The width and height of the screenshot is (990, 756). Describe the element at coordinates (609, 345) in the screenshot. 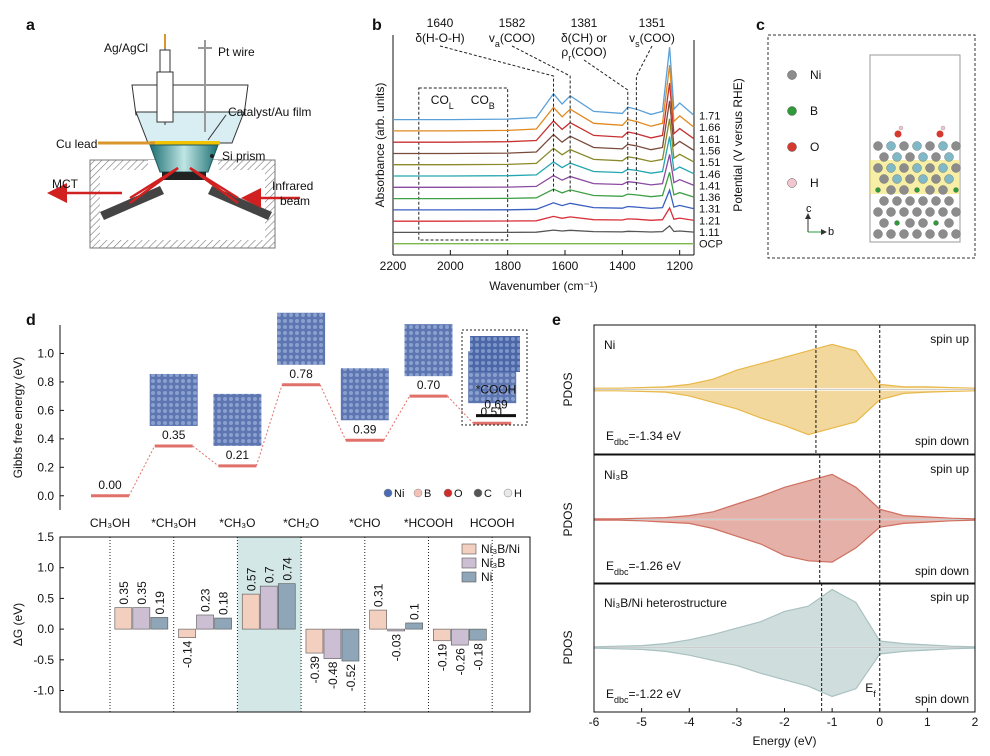

I see `panel-title: Ni` at that location.